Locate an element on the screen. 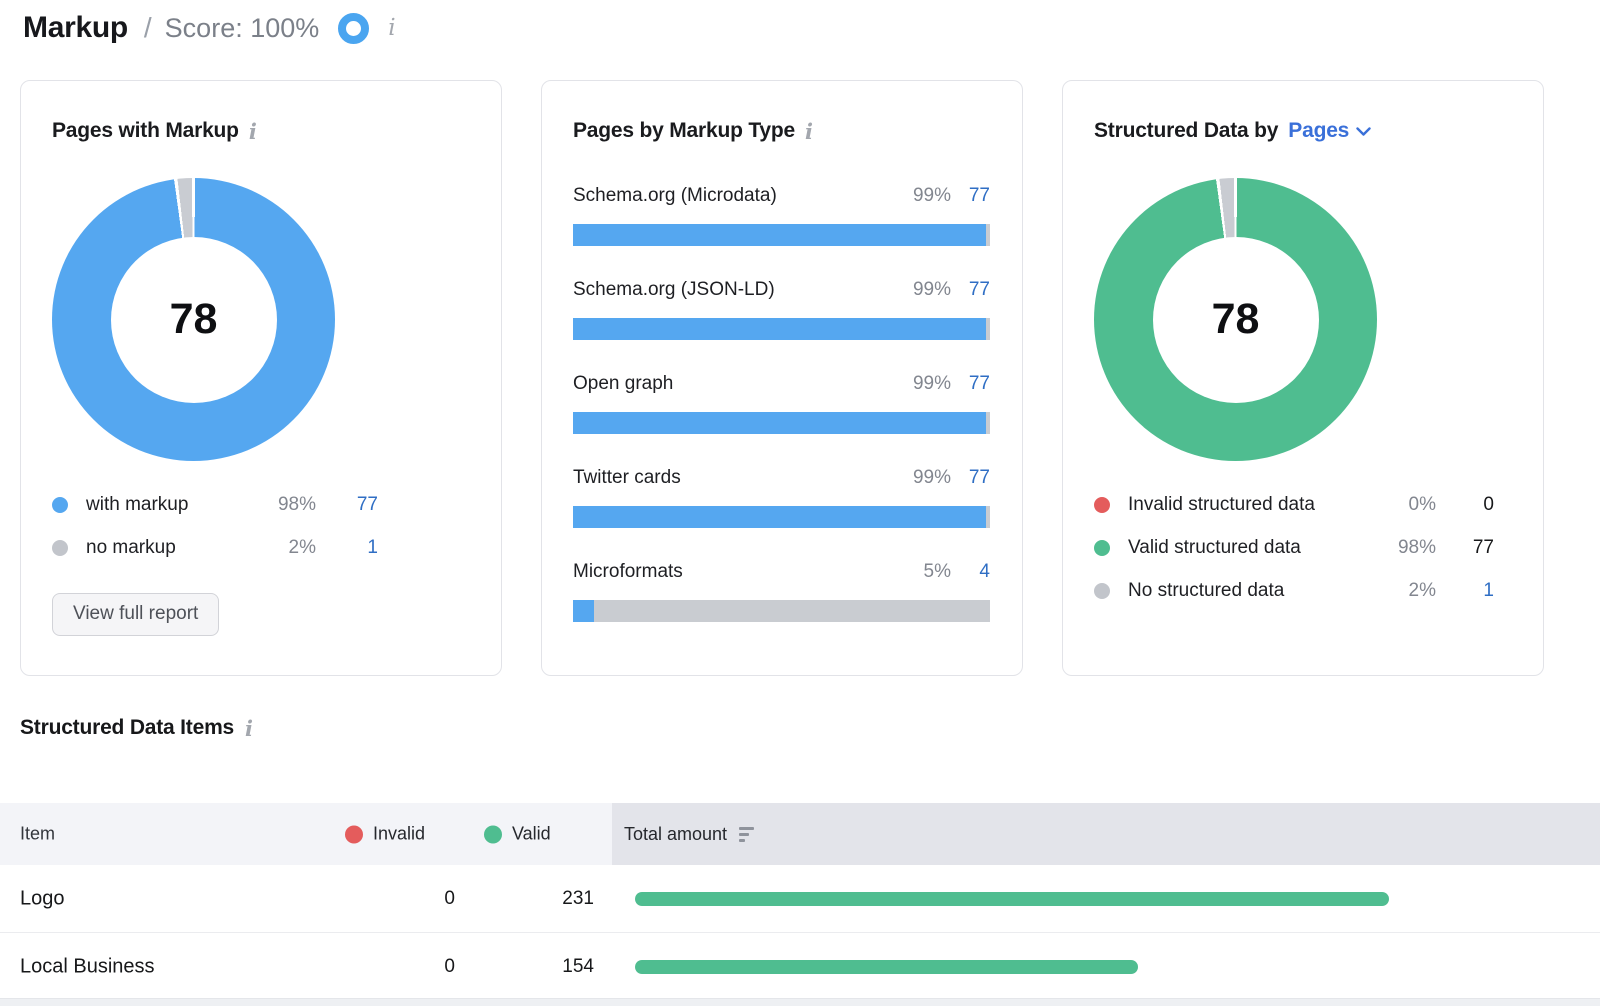 This screenshot has width=1600, height=1006. legend-dot-green is located at coordinates (1102, 548).